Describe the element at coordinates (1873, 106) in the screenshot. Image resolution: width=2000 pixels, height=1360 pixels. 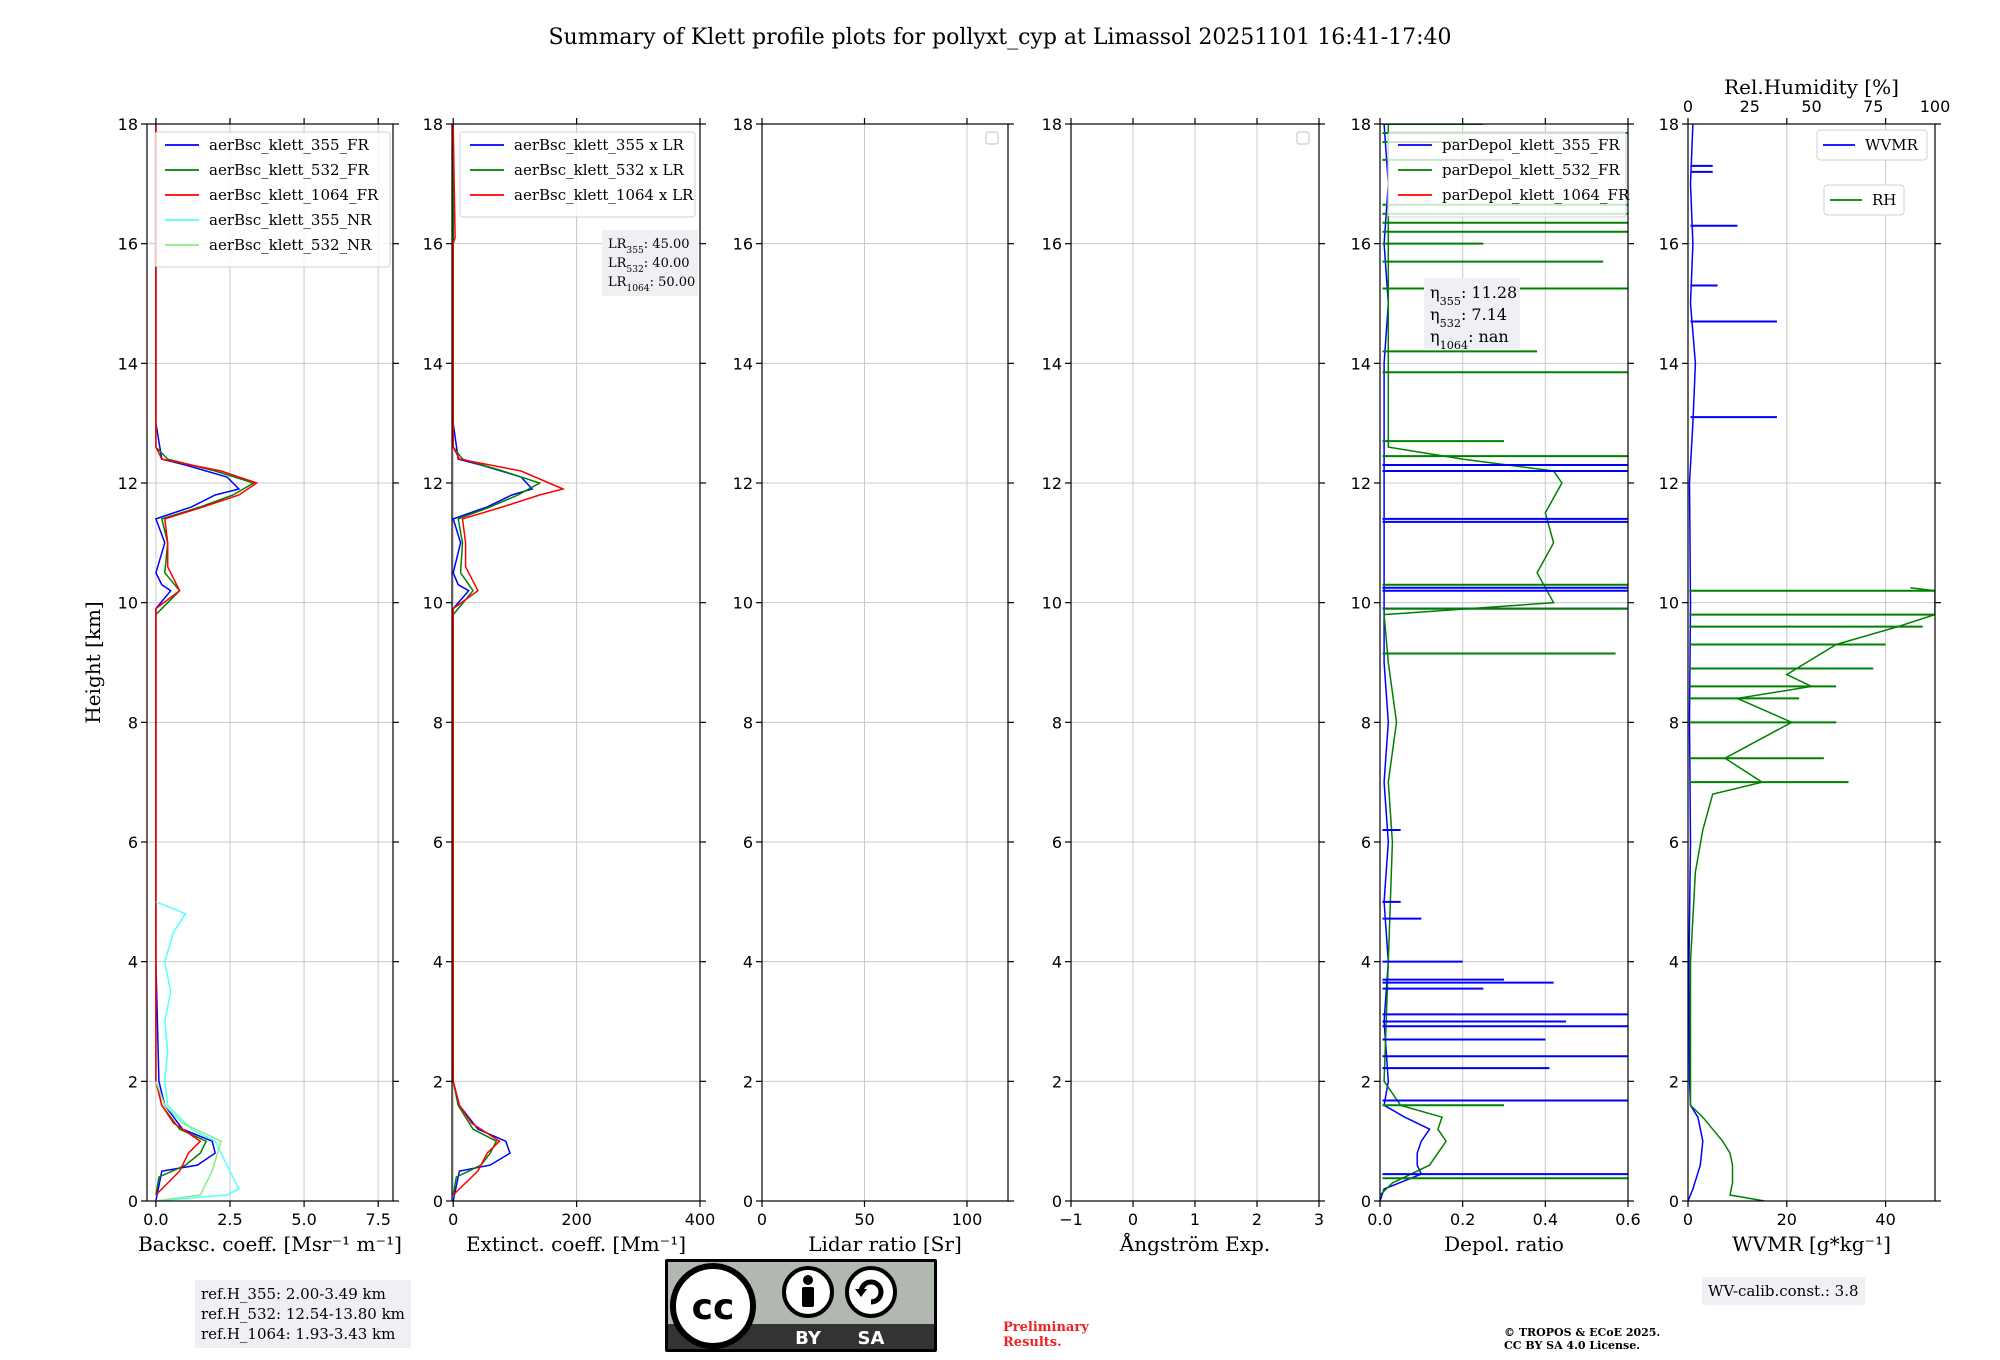
I see `top-xtick-label: 75` at that location.